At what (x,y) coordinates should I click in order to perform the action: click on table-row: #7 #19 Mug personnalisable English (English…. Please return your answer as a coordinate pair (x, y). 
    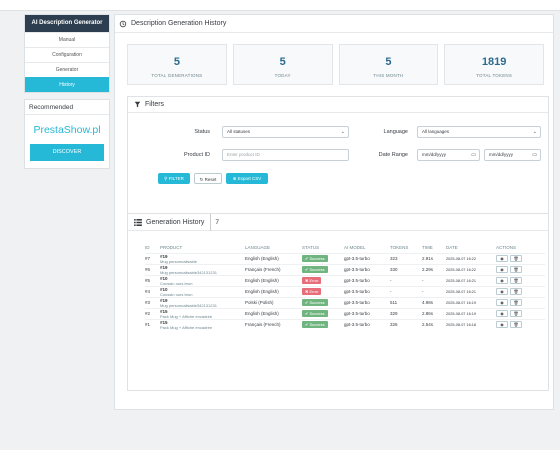
    Looking at the image, I should click on (345, 258).